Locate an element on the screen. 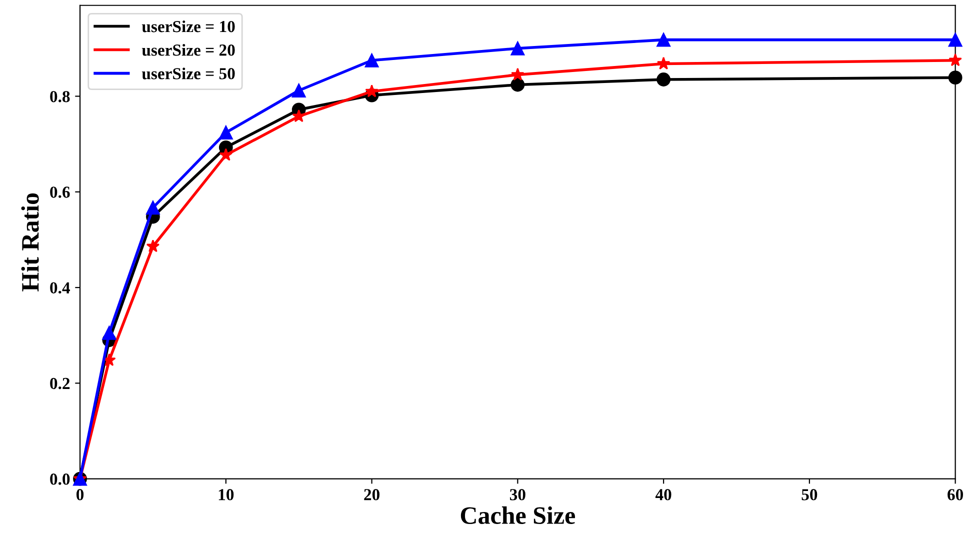  legend-label: userSize = 50 is located at coordinates (188, 74).